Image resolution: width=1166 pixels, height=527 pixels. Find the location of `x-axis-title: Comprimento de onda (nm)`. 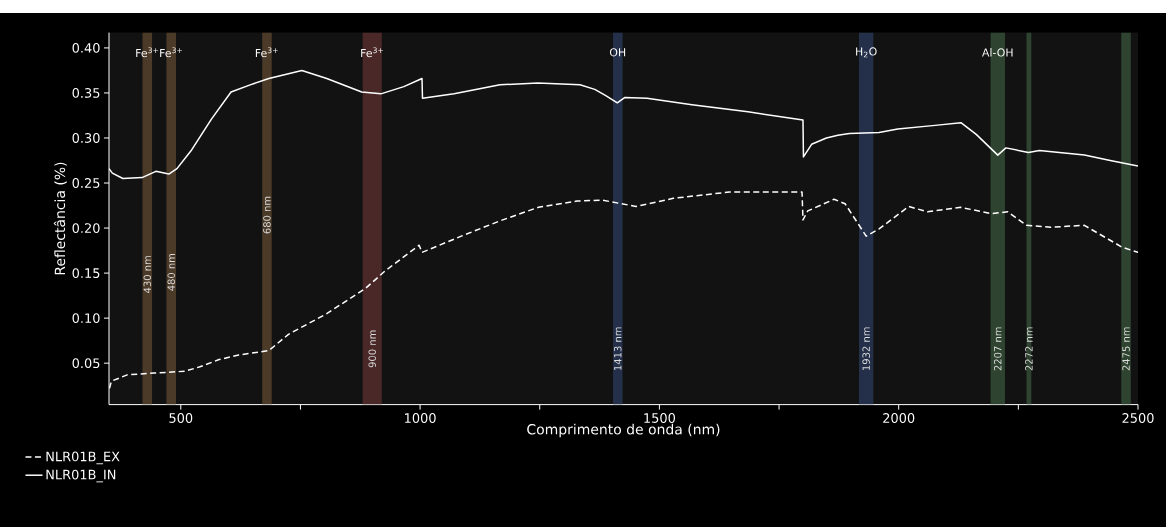

x-axis-title: Comprimento de onda (nm) is located at coordinates (623, 430).